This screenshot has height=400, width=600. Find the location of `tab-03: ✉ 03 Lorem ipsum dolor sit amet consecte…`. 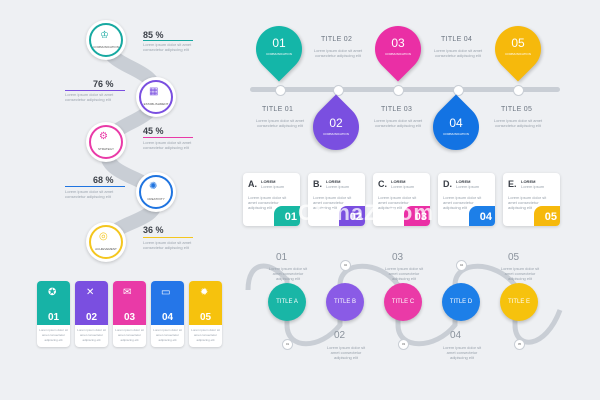

tab-03: ✉ 03 Lorem ipsum dolor sit amet consecte… is located at coordinates (129, 314).